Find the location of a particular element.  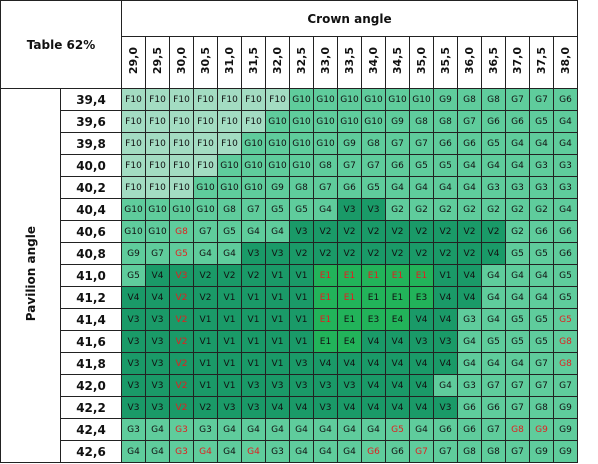

column-label: 29,5 is located at coordinates (157, 62).